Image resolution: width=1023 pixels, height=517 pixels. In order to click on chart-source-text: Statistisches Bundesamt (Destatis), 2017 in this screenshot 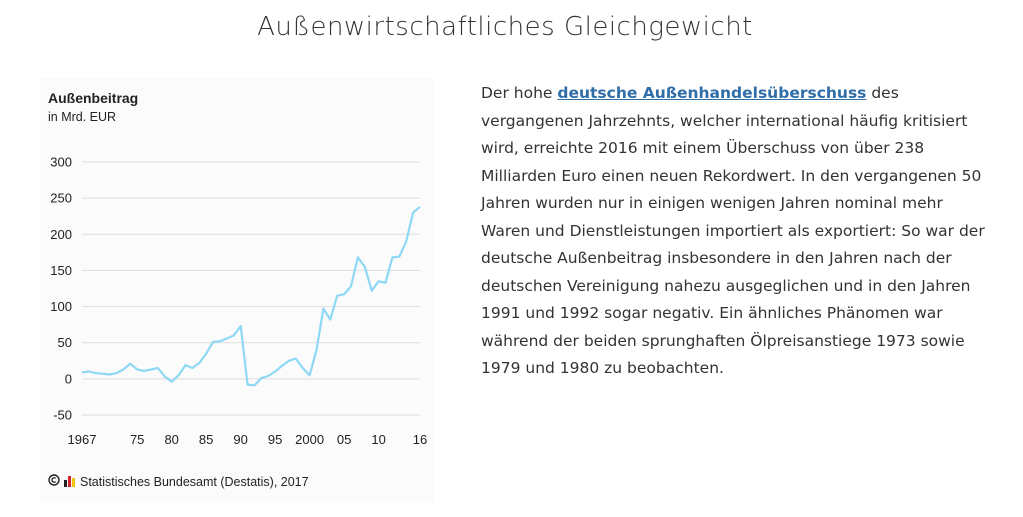, I will do `click(194, 481)`.